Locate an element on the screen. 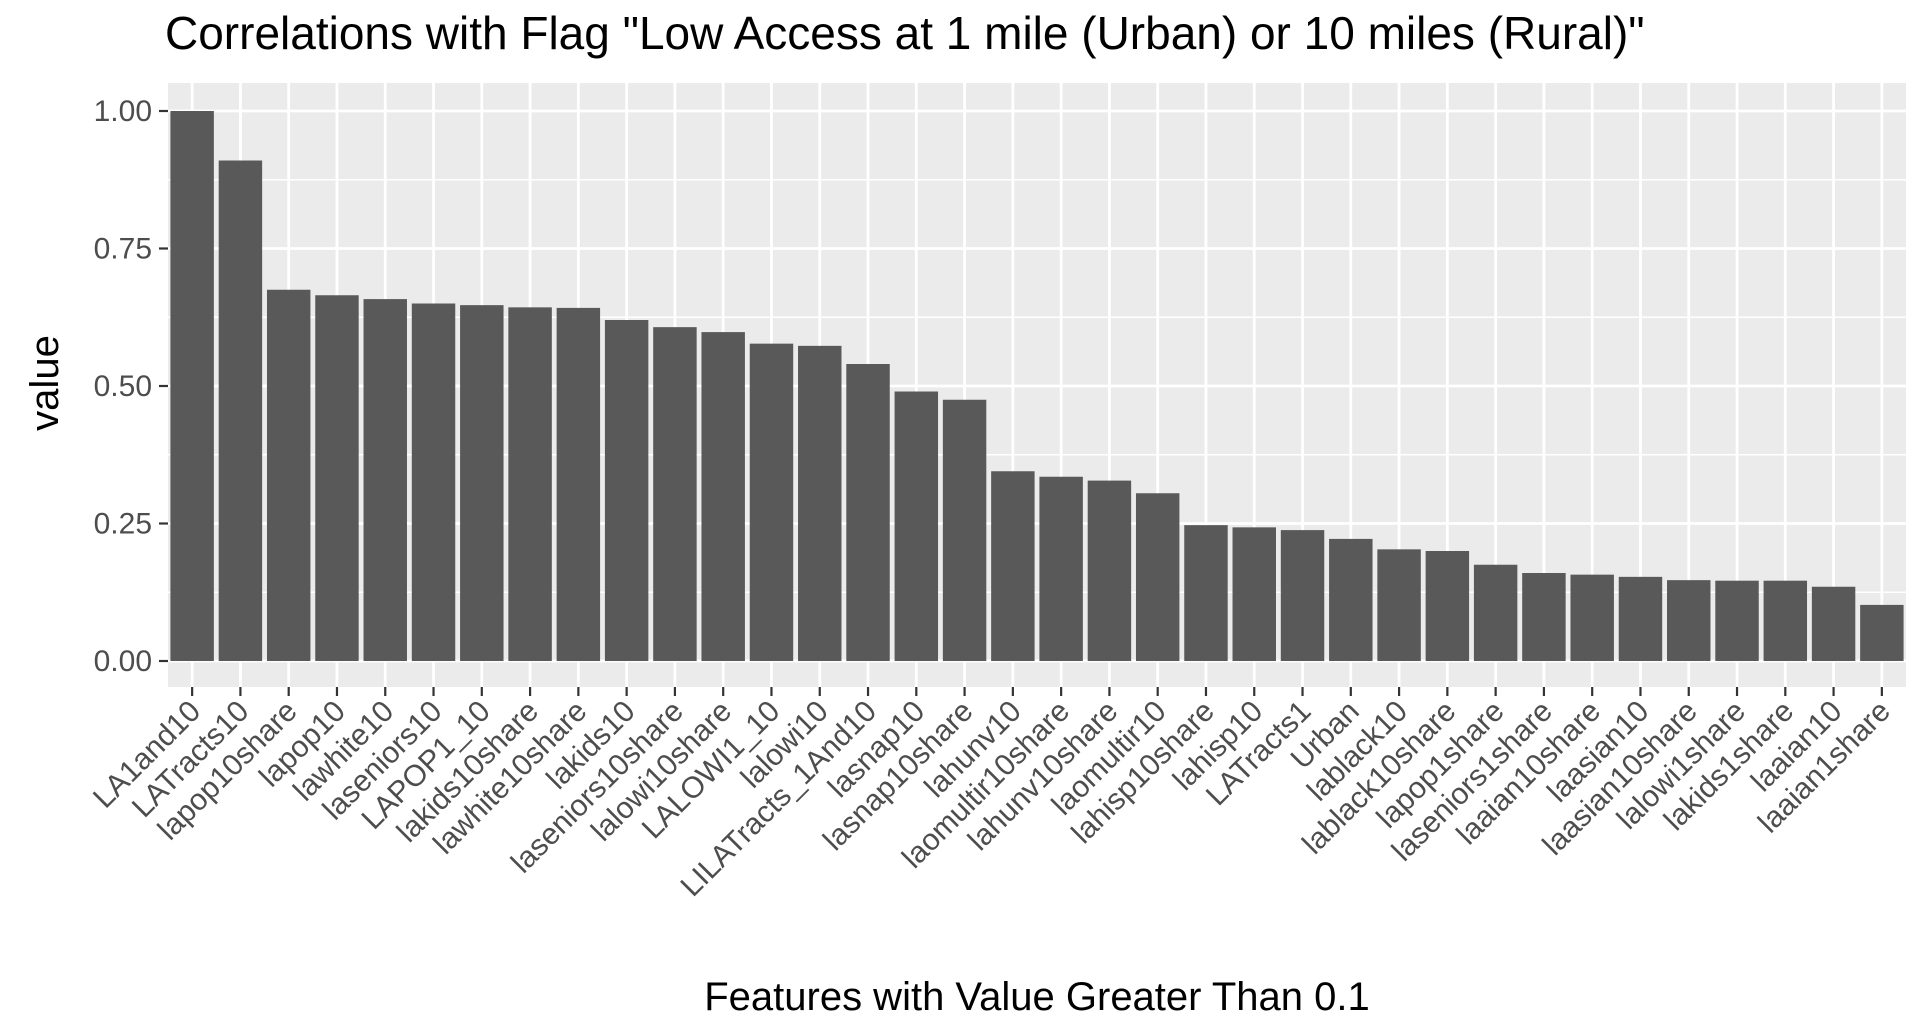 This screenshot has height=1036, width=1920. bar-LATracts1 is located at coordinates (1302, 595).